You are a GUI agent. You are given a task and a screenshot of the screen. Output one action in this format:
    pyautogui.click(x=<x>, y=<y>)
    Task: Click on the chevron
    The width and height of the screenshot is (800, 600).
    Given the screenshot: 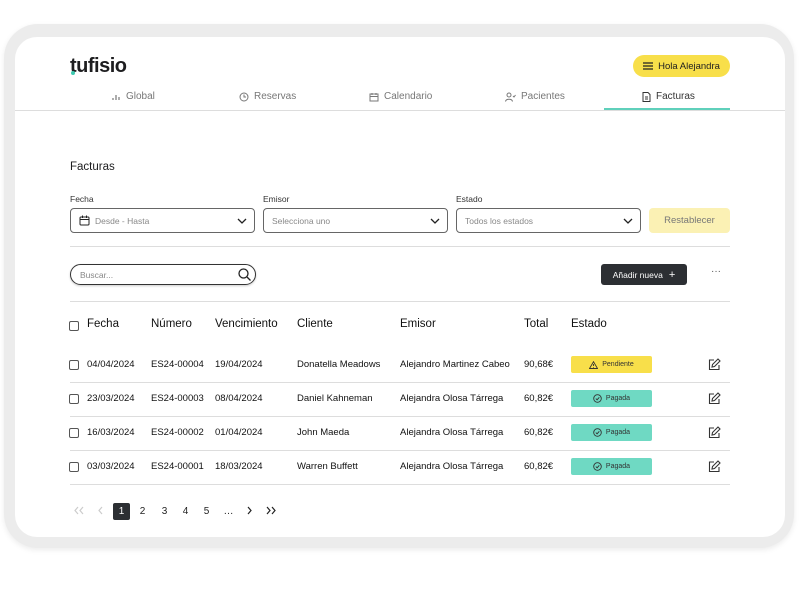 What is the action you would take?
    pyautogui.click(x=242, y=221)
    